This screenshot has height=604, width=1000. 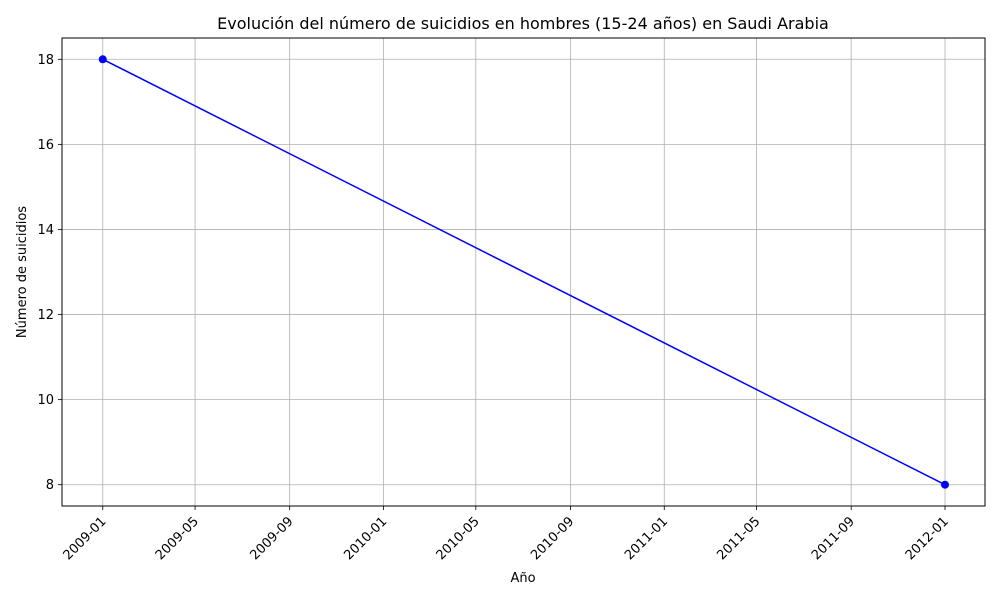 I want to click on y-tick-label: 8, so click(x=50, y=485).